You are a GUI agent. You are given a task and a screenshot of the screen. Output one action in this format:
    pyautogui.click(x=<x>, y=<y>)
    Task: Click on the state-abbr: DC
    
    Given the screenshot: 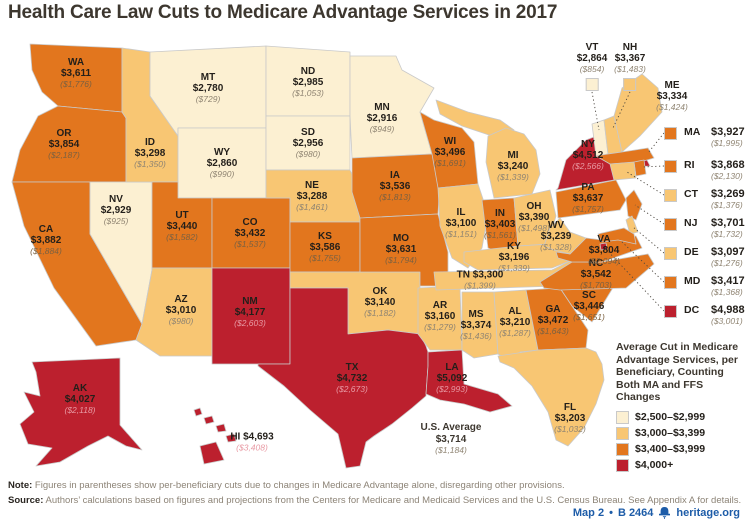 What is the action you would take?
    pyautogui.click(x=692, y=310)
    